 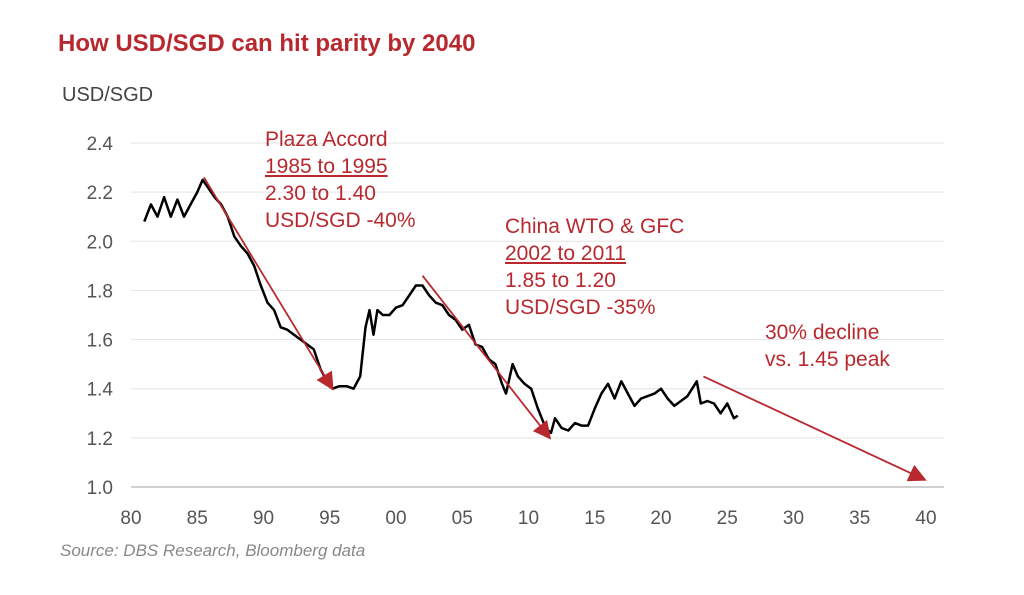 I want to click on y-tick-label: 1.8, so click(x=100, y=291).